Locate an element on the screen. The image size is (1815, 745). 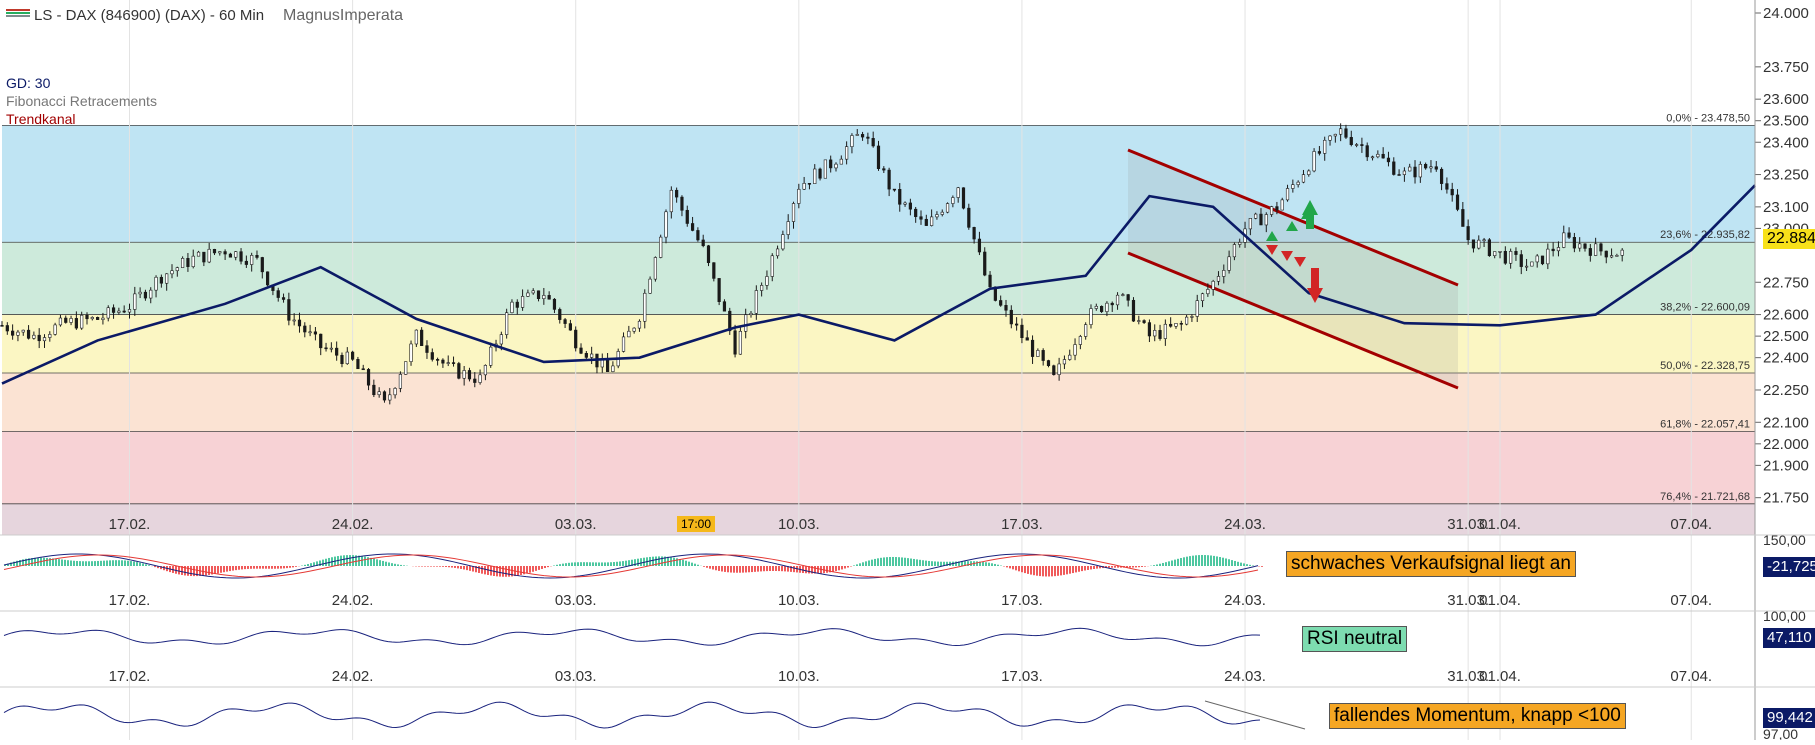
indicator-label-fibonacci: Fibonacci Retracements is located at coordinates (81, 101).